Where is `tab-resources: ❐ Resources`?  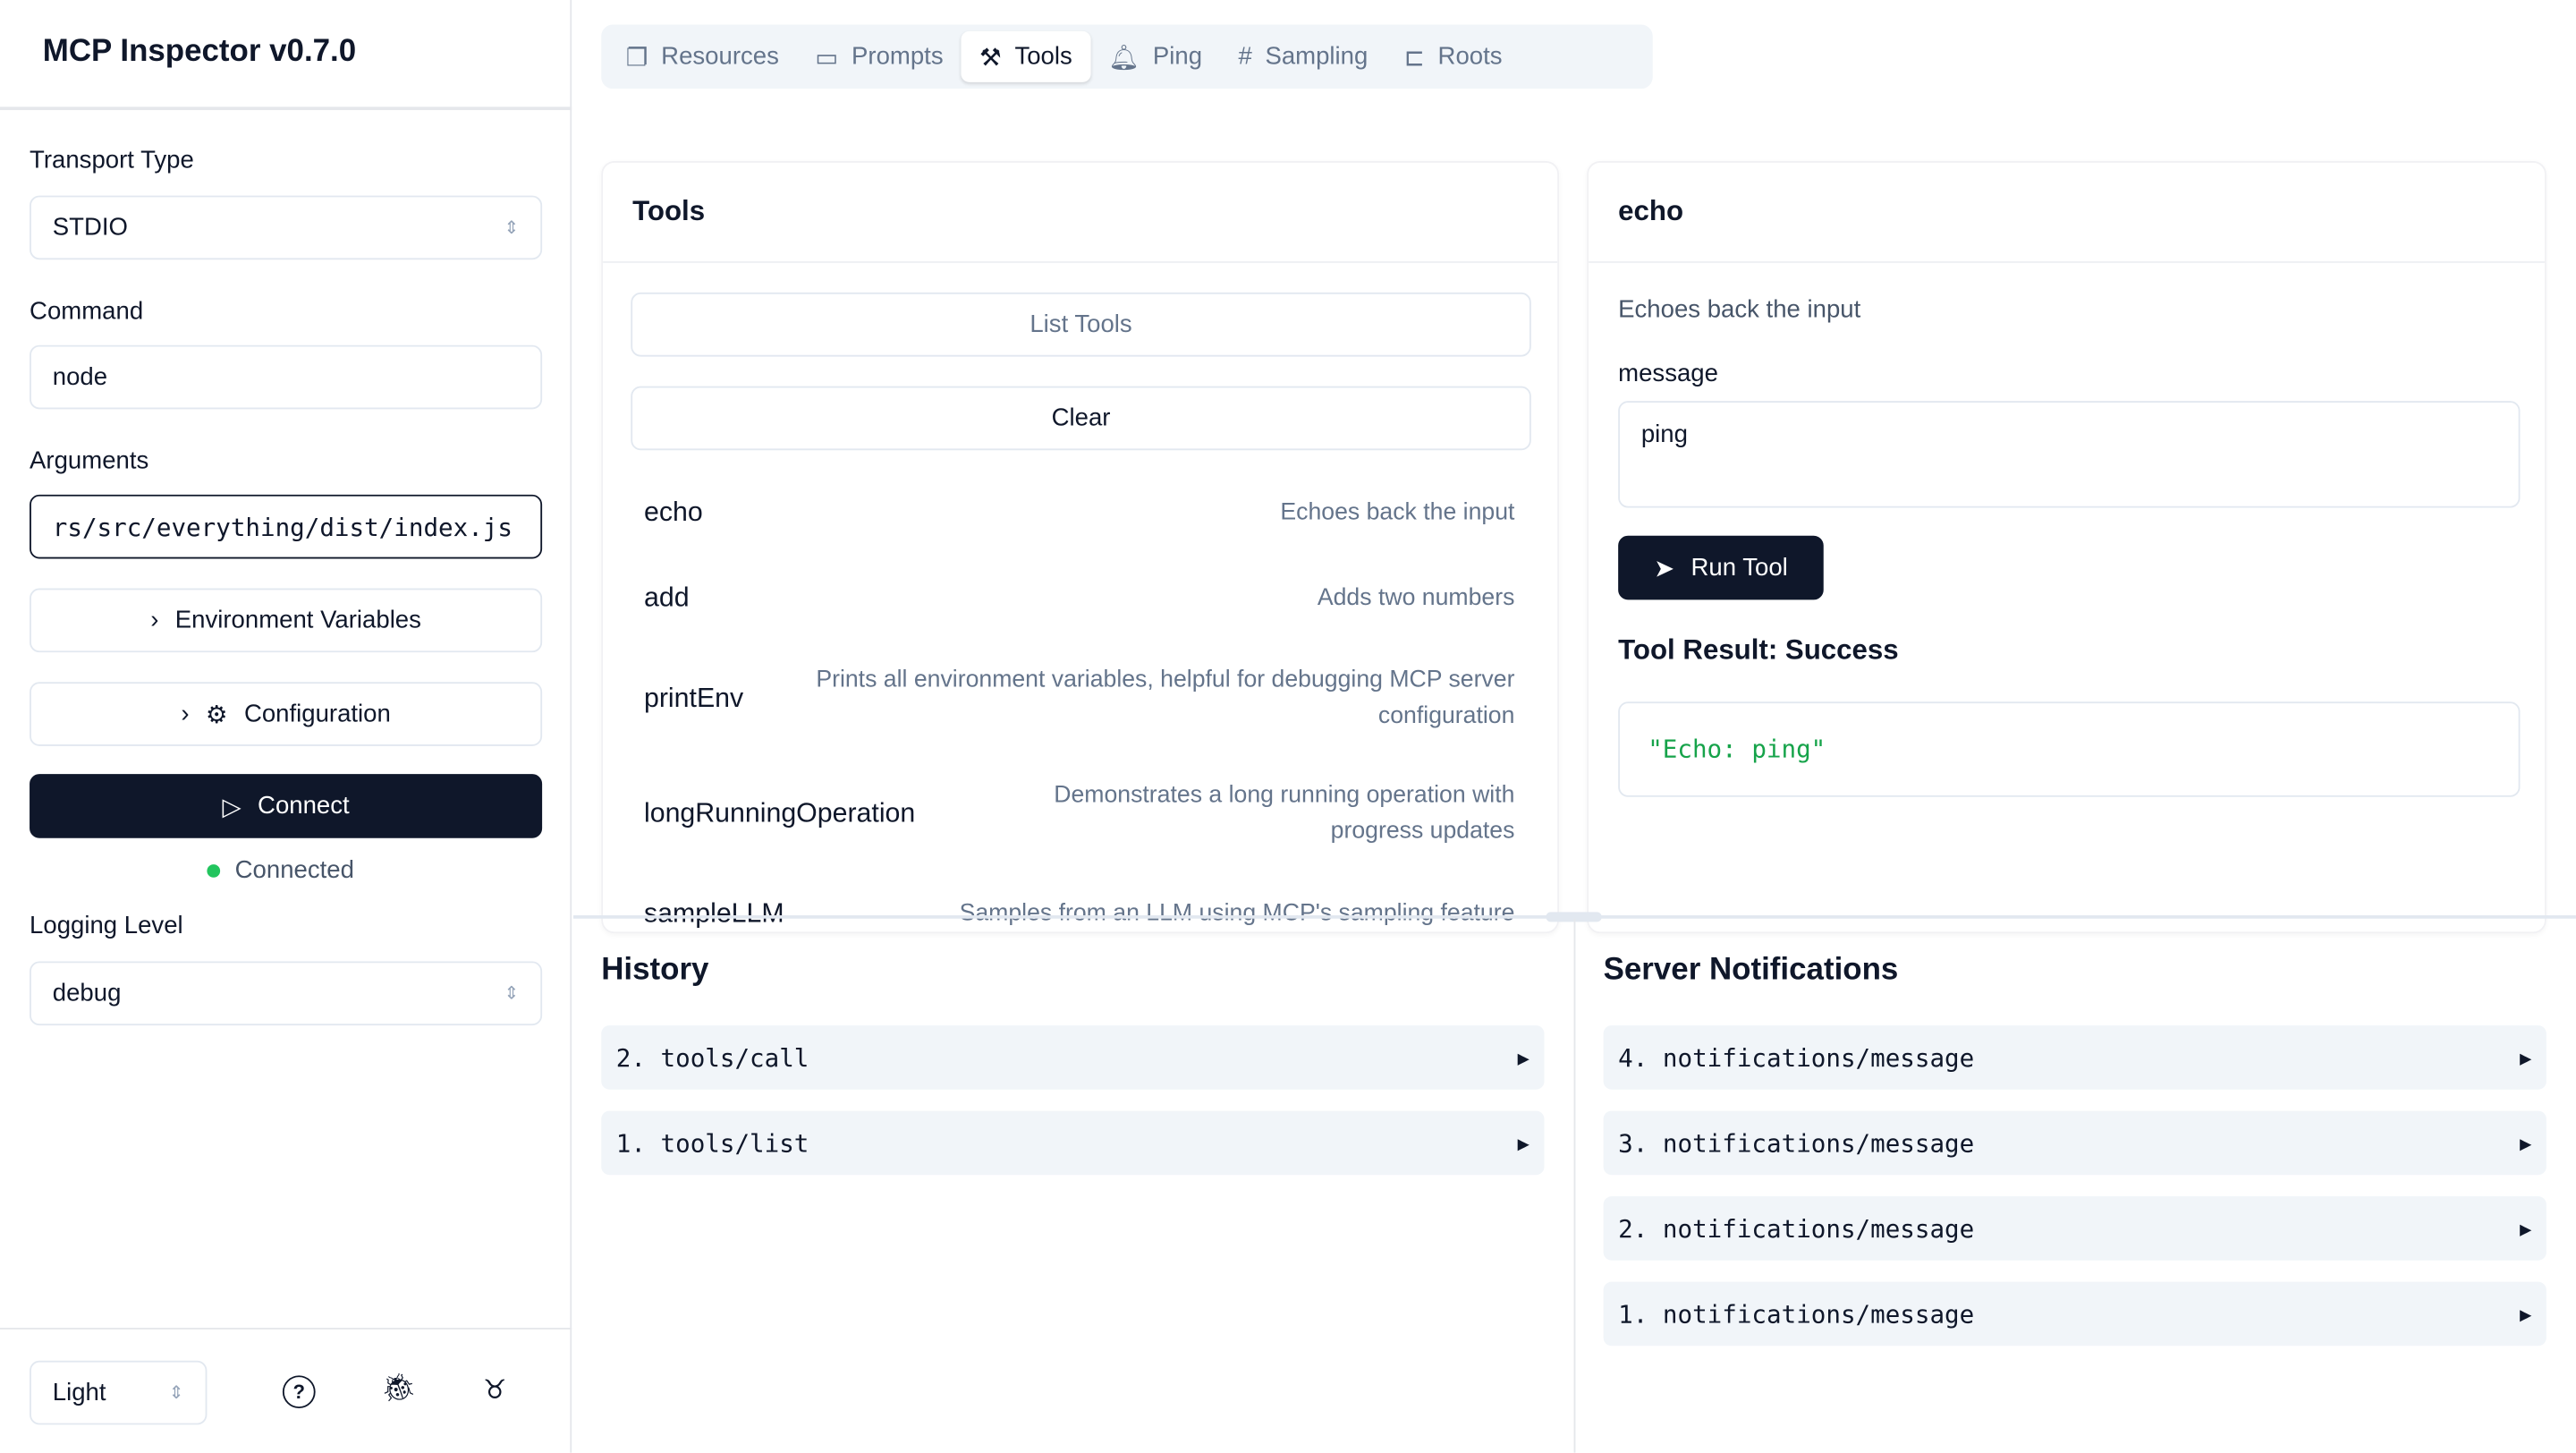 tab-resources: ❐ Resources is located at coordinates (703, 56).